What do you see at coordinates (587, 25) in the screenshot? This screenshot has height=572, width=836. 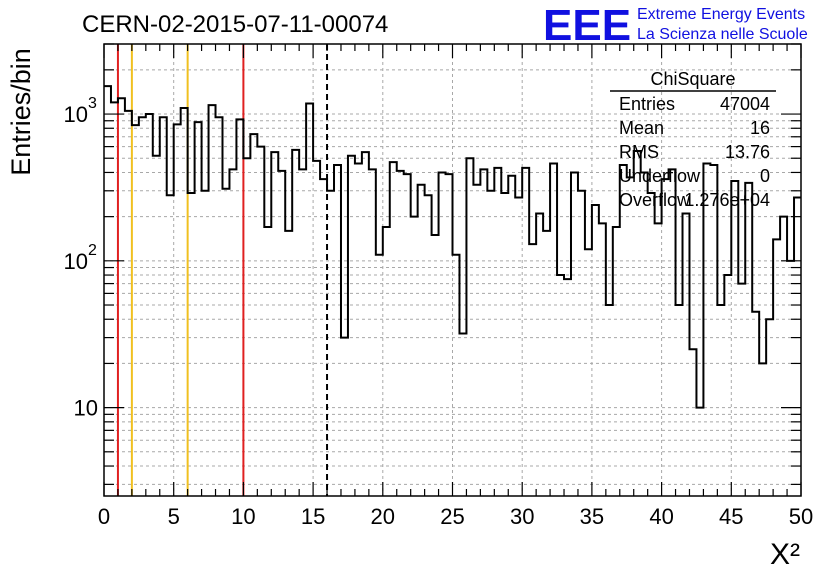 I see `eee-logo-mark: EEE` at bounding box center [587, 25].